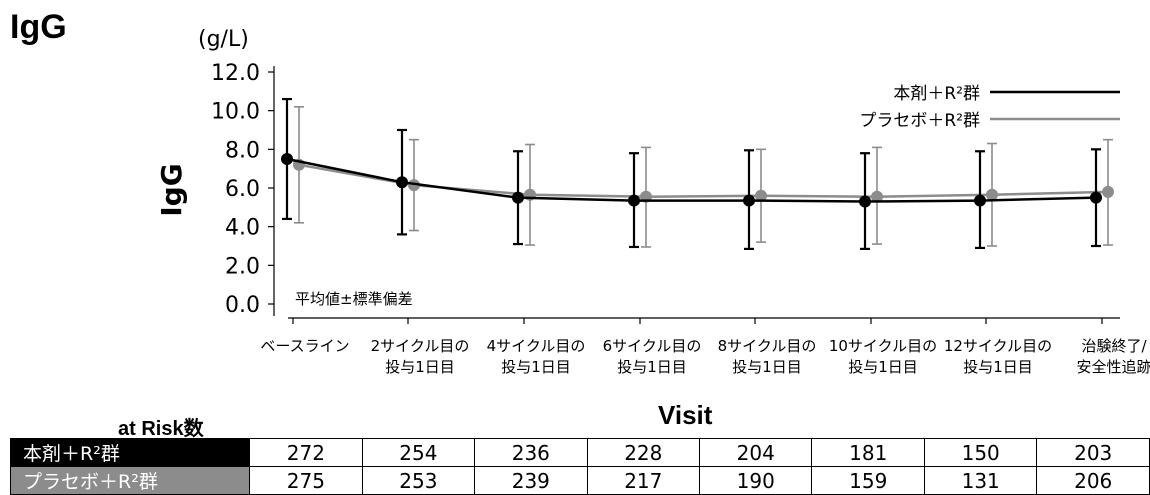  Describe the element at coordinates (306, 480) in the screenshot. I see `risk-cell: 275` at that location.